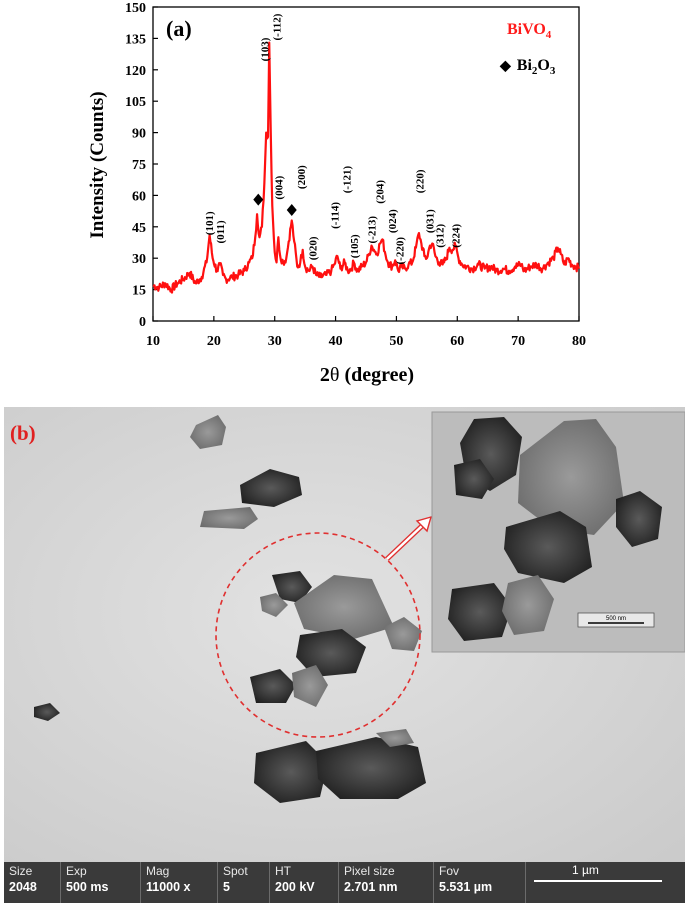  What do you see at coordinates (179, 882) in the screenshot?
I see `info-mag: Mag 11000 x` at bounding box center [179, 882].